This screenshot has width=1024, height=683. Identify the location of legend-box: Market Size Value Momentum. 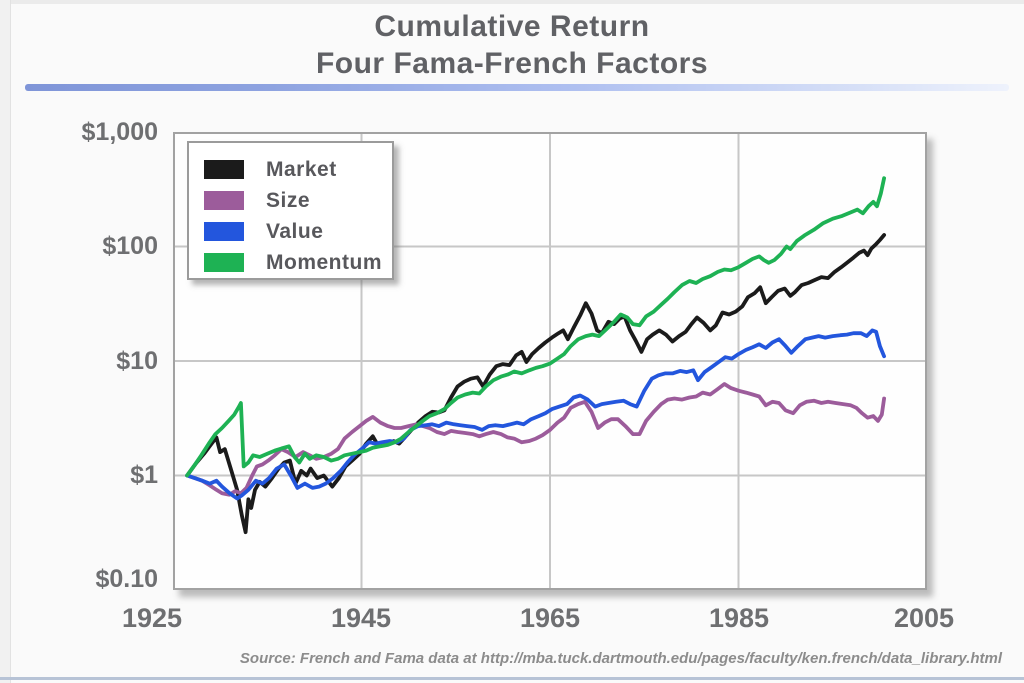
(290, 210).